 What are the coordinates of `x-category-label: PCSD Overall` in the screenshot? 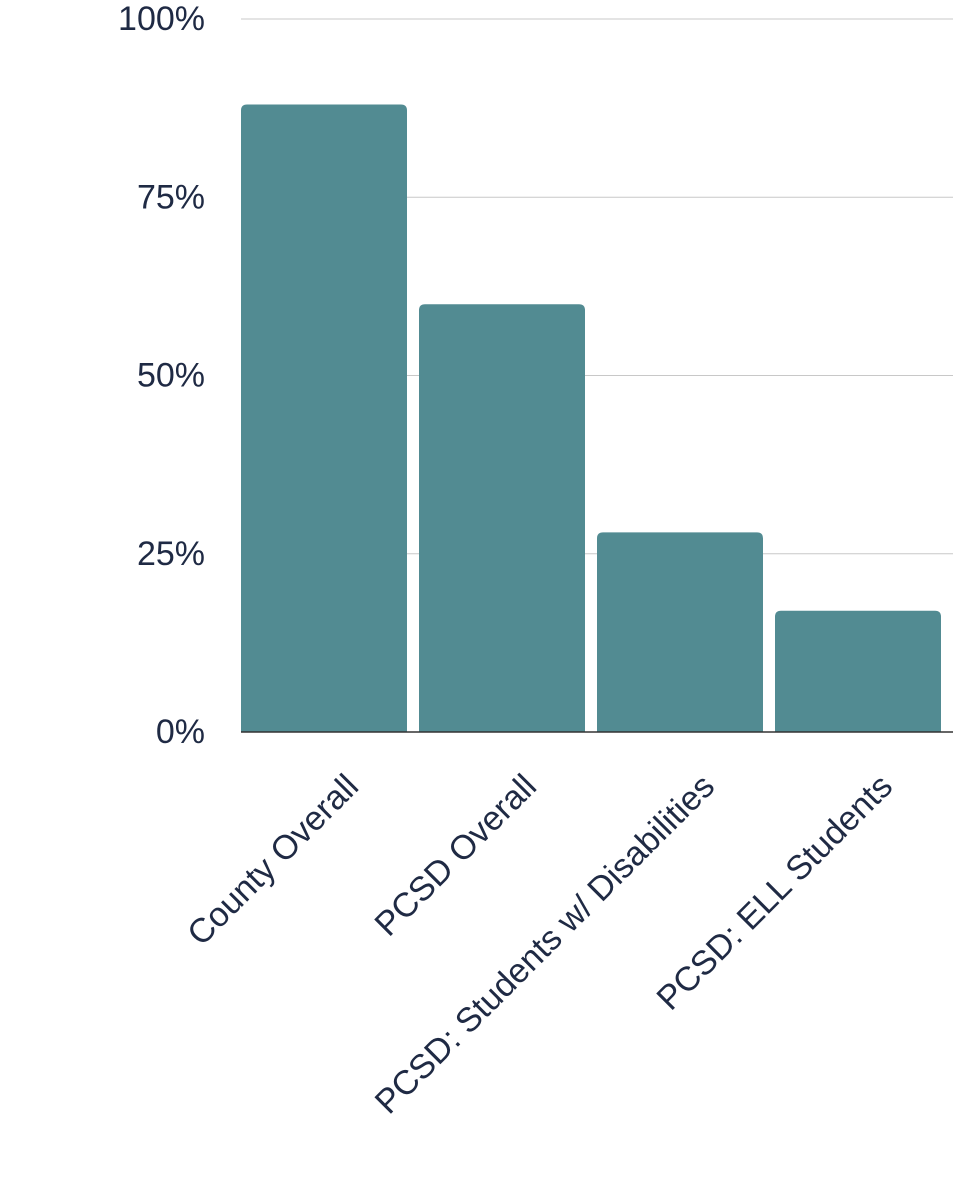 It's located at (456, 855).